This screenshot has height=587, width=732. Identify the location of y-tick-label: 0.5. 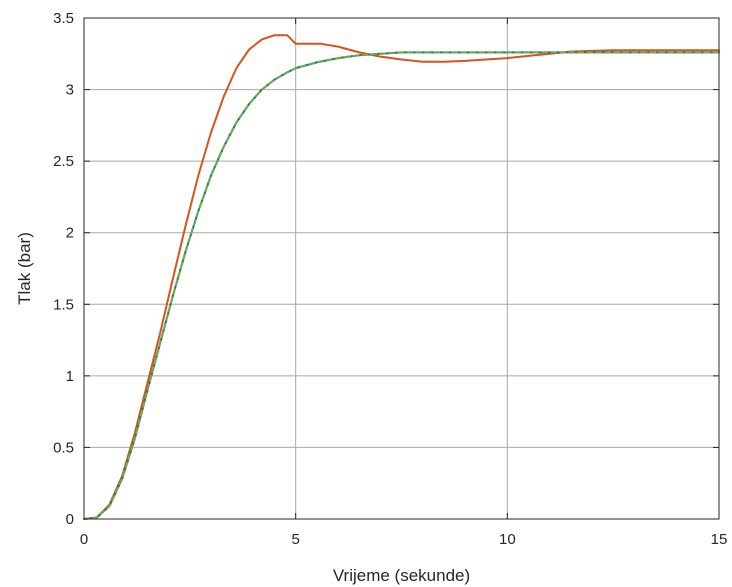
(63, 447).